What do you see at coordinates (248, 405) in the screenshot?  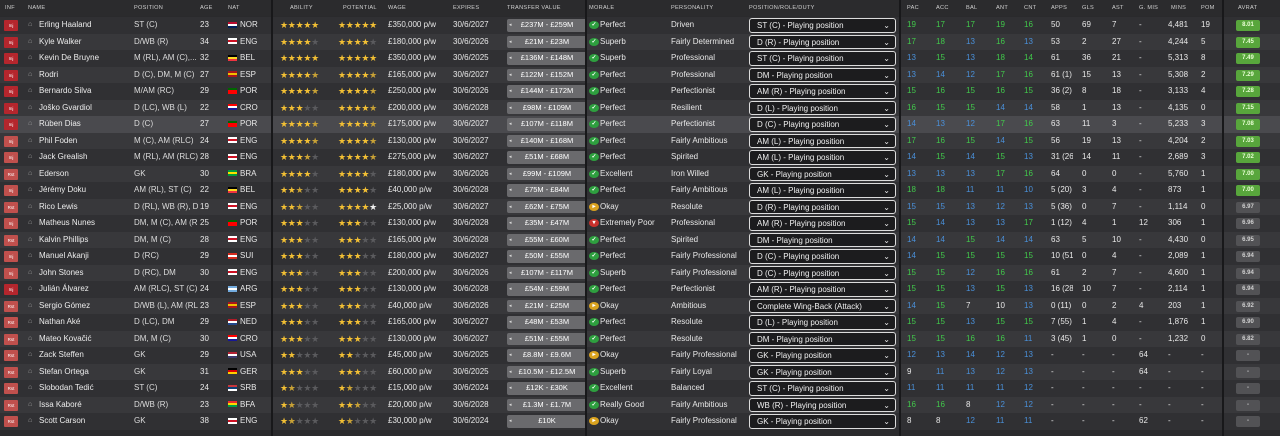 I see `player-nationality: BFA` at bounding box center [248, 405].